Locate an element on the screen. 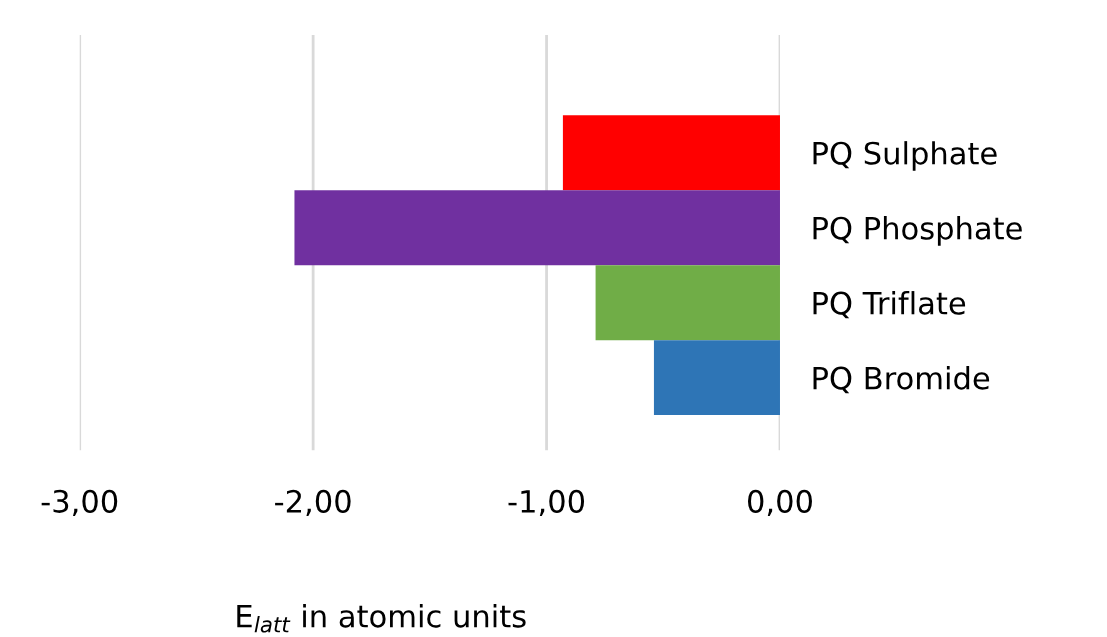 The height and width of the screenshot is (637, 1107). y-tick-label: PQ Bromide is located at coordinates (901, 380).